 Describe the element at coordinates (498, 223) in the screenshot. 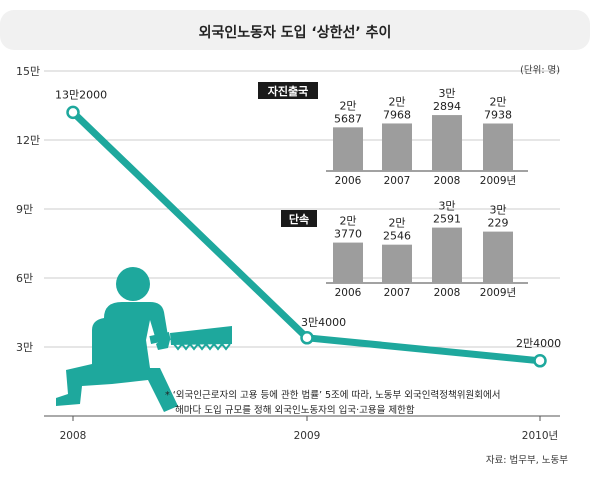

I see `bar-value-label-bottom: 229` at that location.